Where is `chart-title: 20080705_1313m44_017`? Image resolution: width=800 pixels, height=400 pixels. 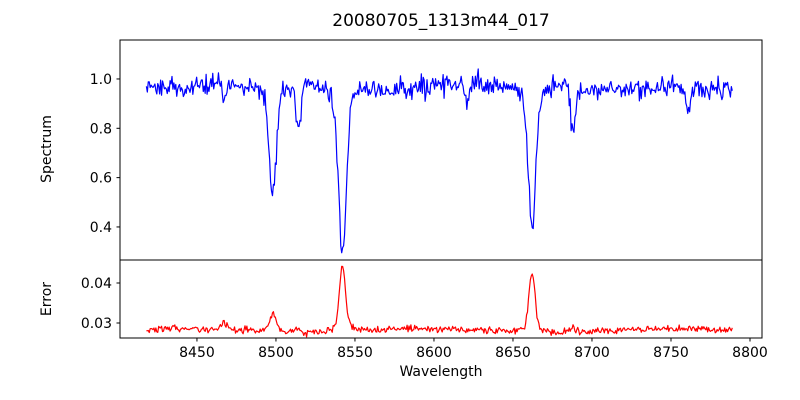
chart-title: 20080705_1313m44_017 is located at coordinates (441, 21).